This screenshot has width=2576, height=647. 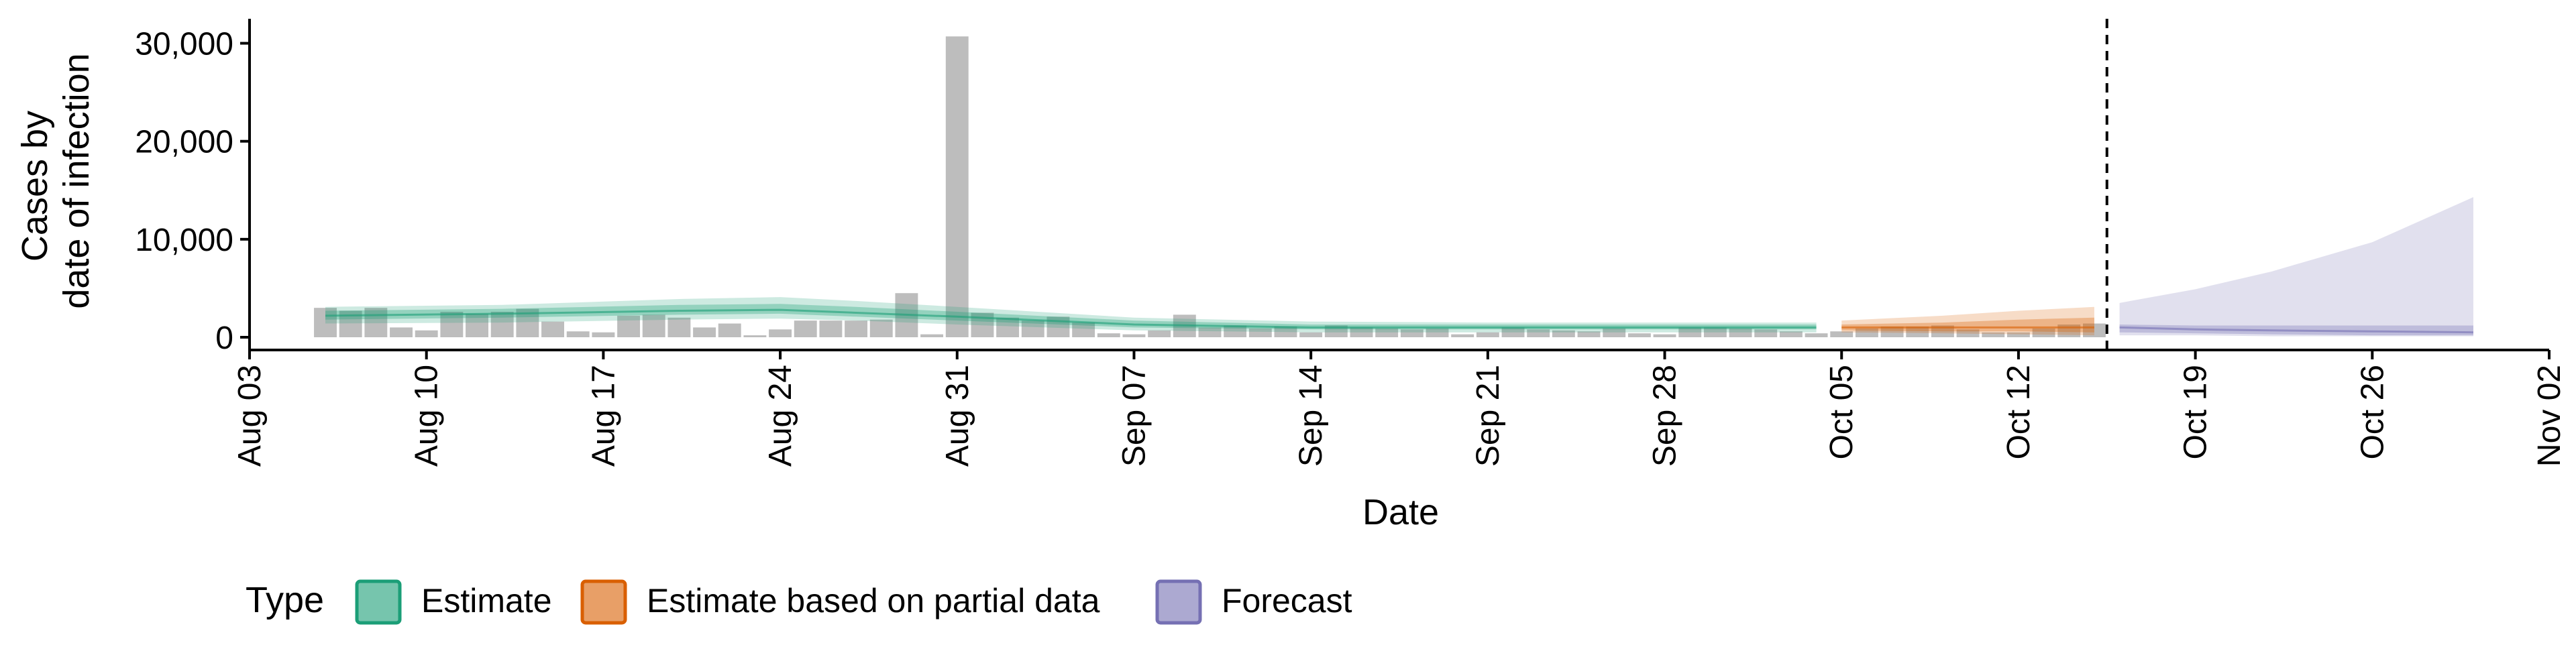 I want to click on legend-title: Type, so click(x=285, y=600).